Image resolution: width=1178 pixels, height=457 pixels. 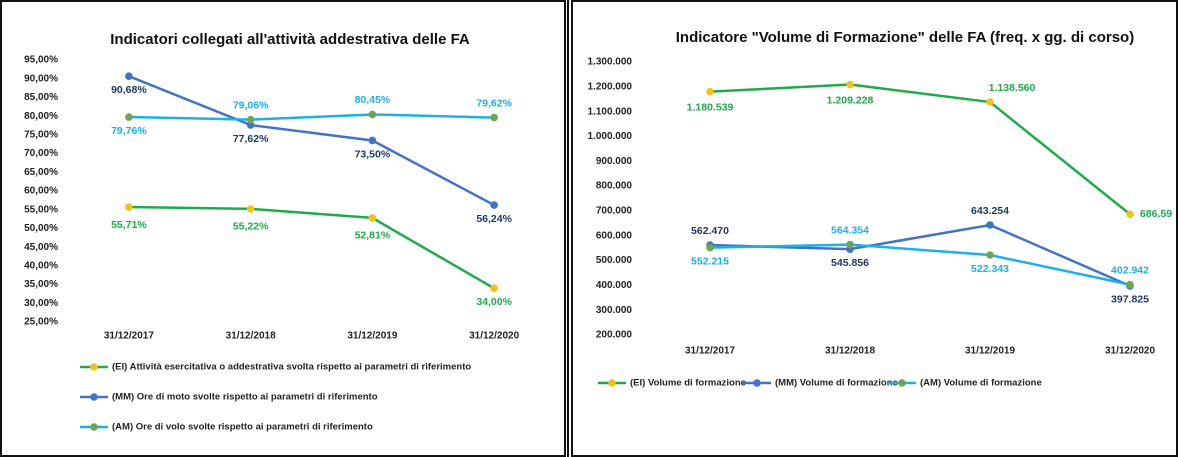 I want to click on data-label: 56,24%, so click(x=494, y=219).